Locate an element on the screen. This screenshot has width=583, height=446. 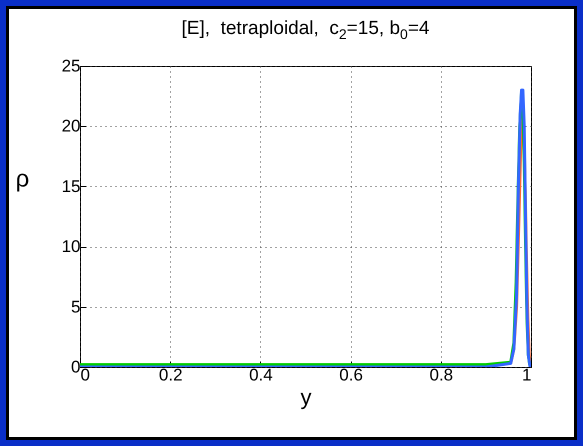
y-axis-title: ρ is located at coordinates (23, 179).